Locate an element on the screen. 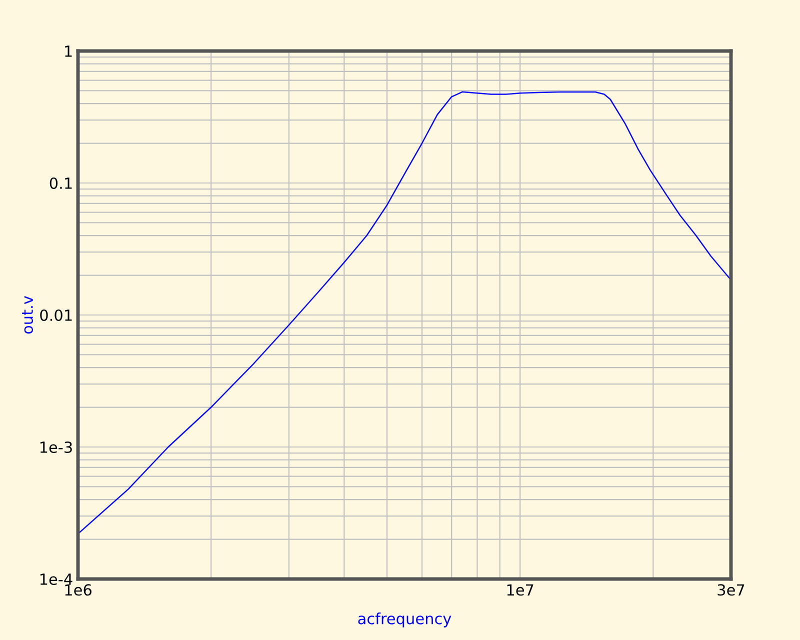 Image resolution: width=800 pixels, height=640 pixels. y-axis-title: out.v is located at coordinates (28, 315).